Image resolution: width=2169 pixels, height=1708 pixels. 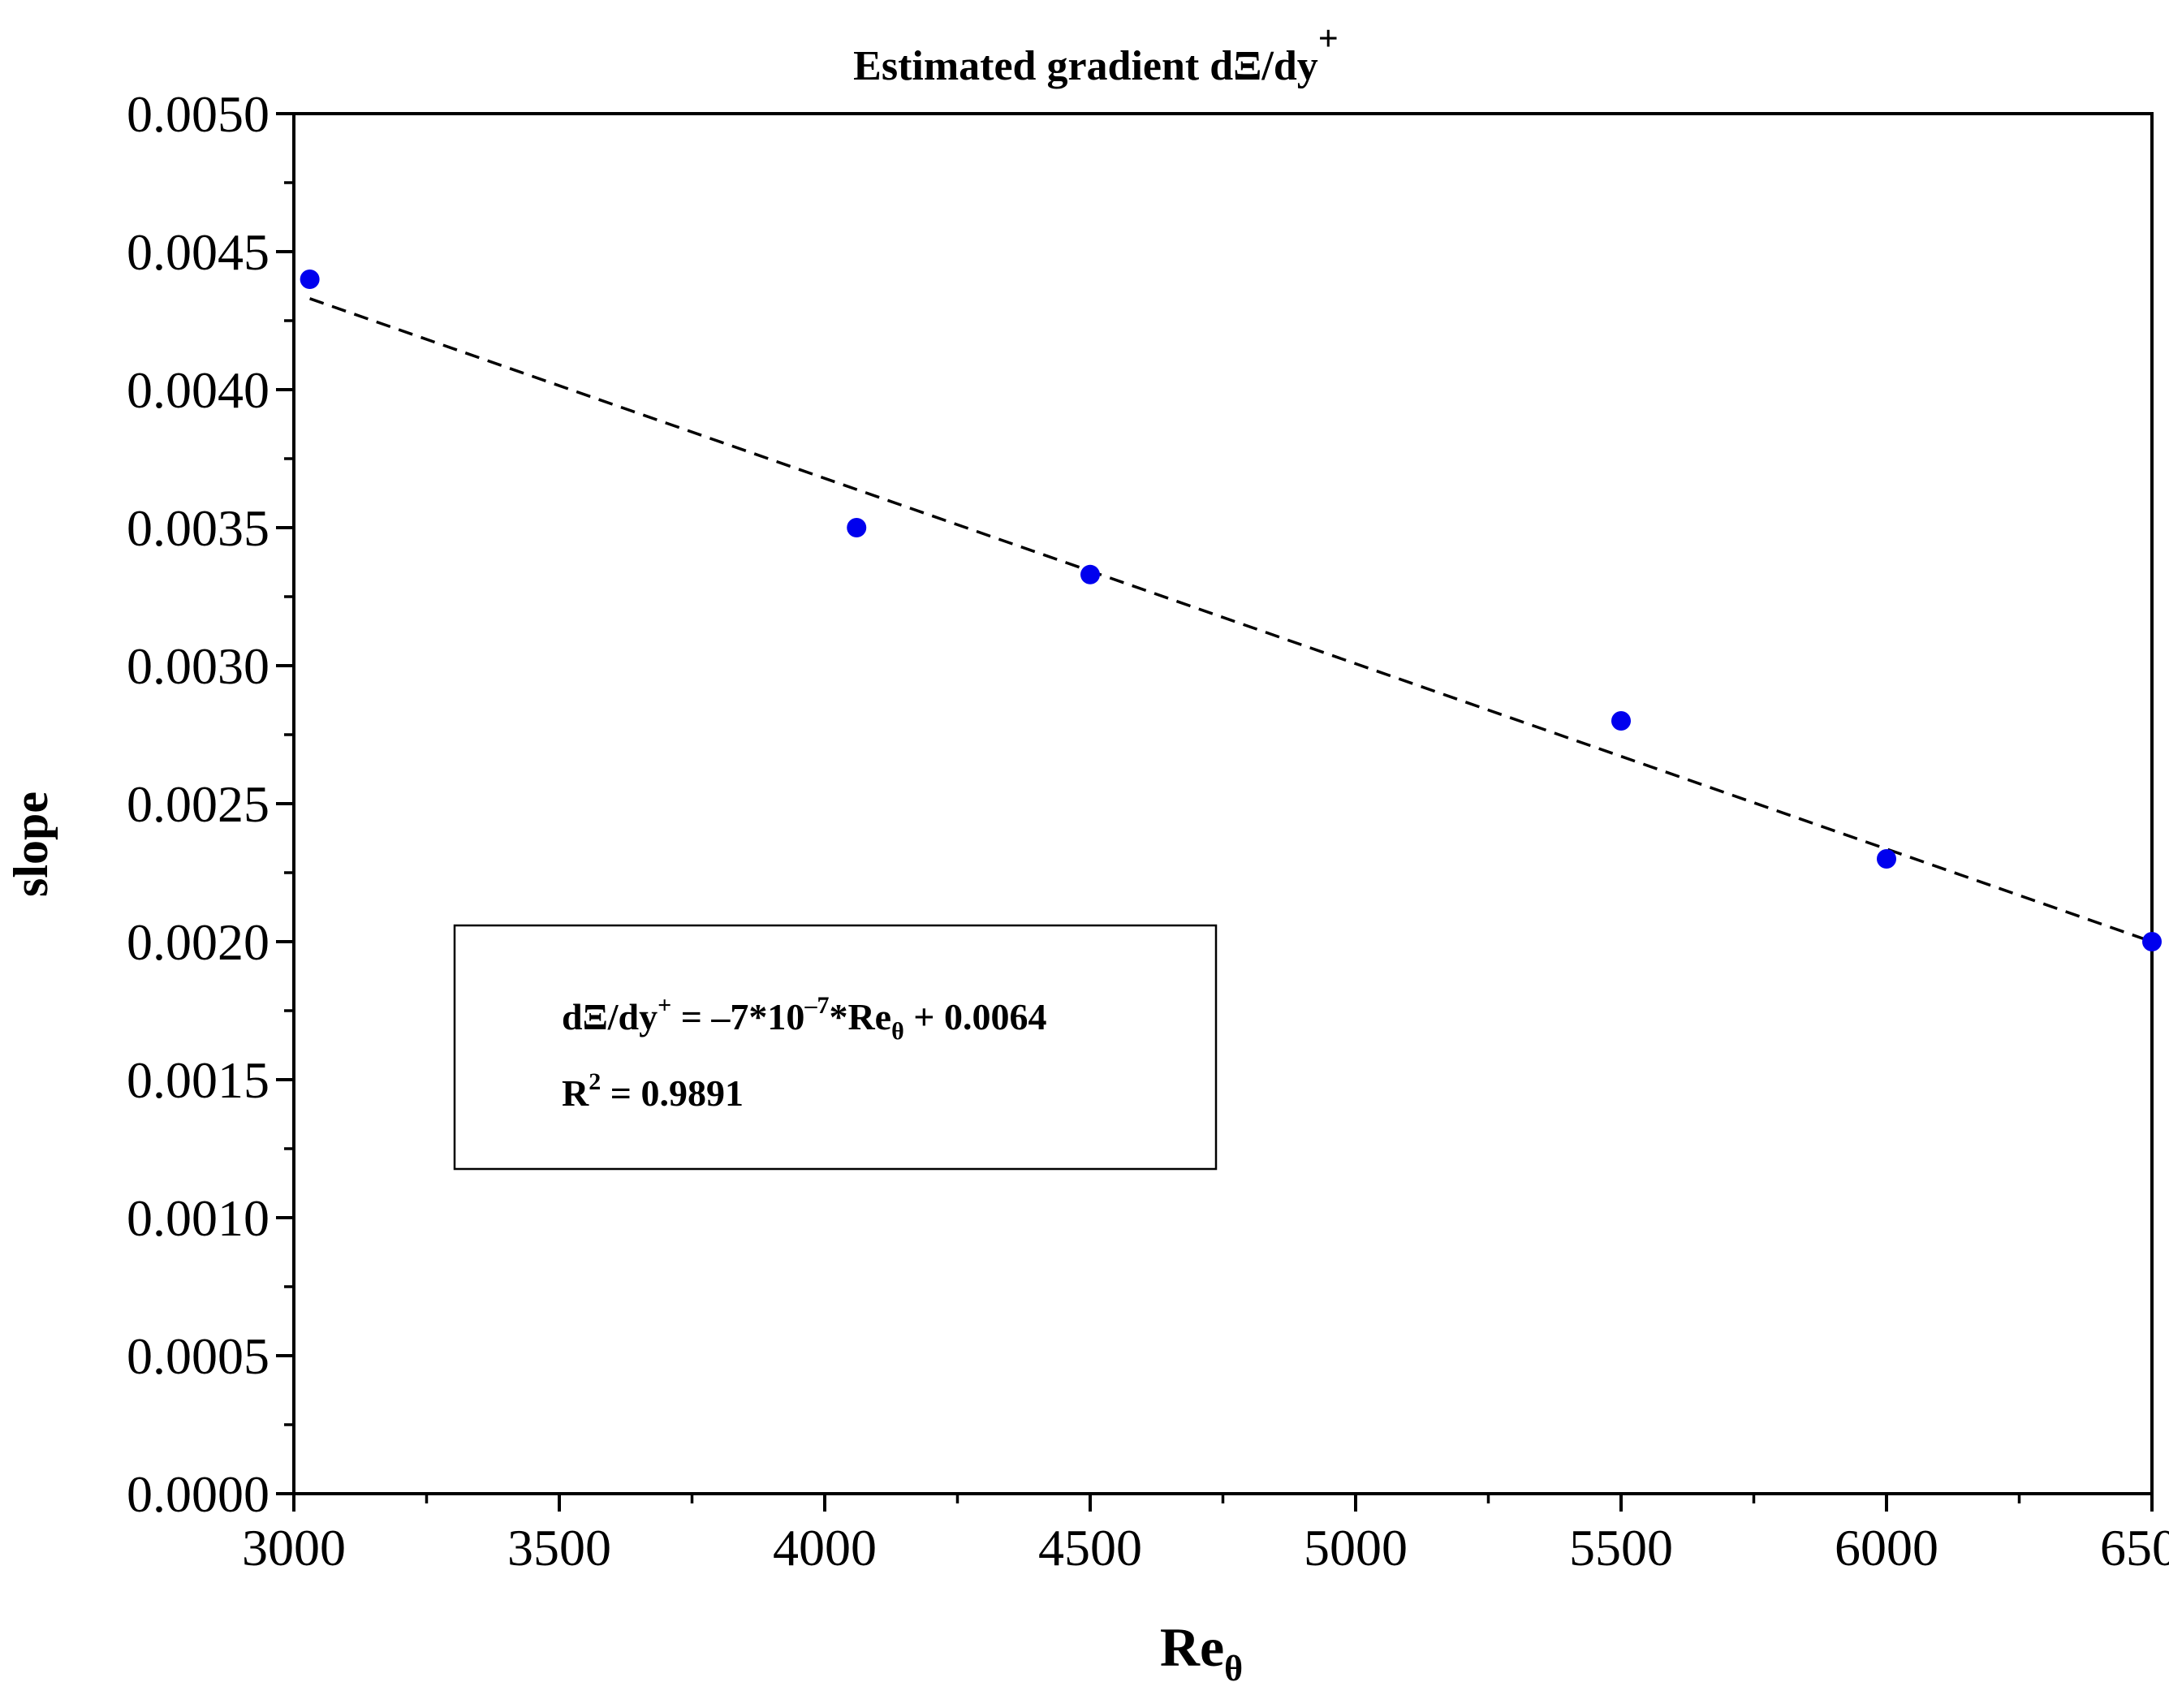 I want to click on y-tick-label: 0.0035, so click(x=198, y=528).